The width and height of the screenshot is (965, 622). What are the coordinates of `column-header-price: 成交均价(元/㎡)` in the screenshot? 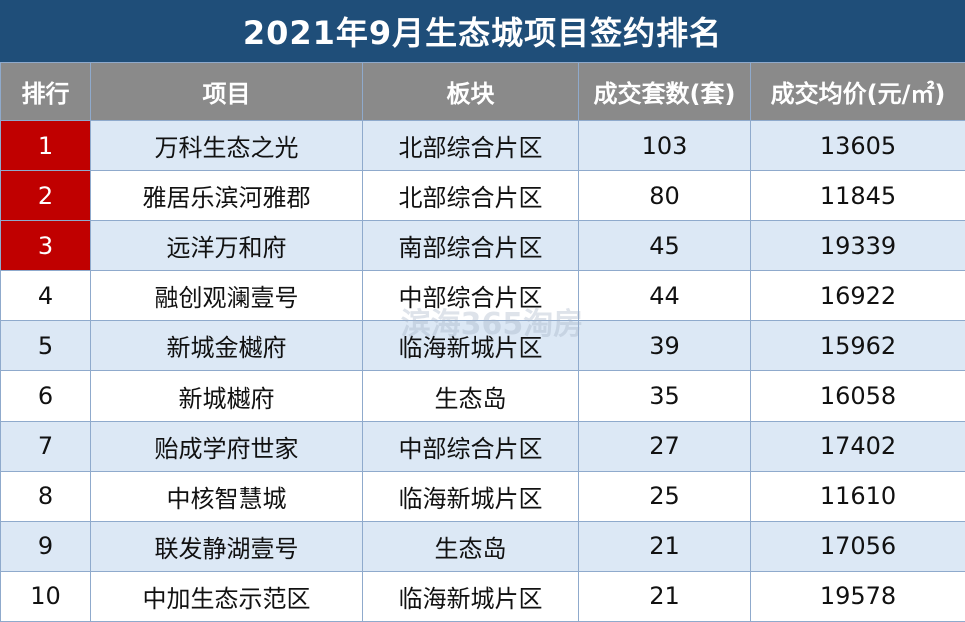 It's located at (857, 91).